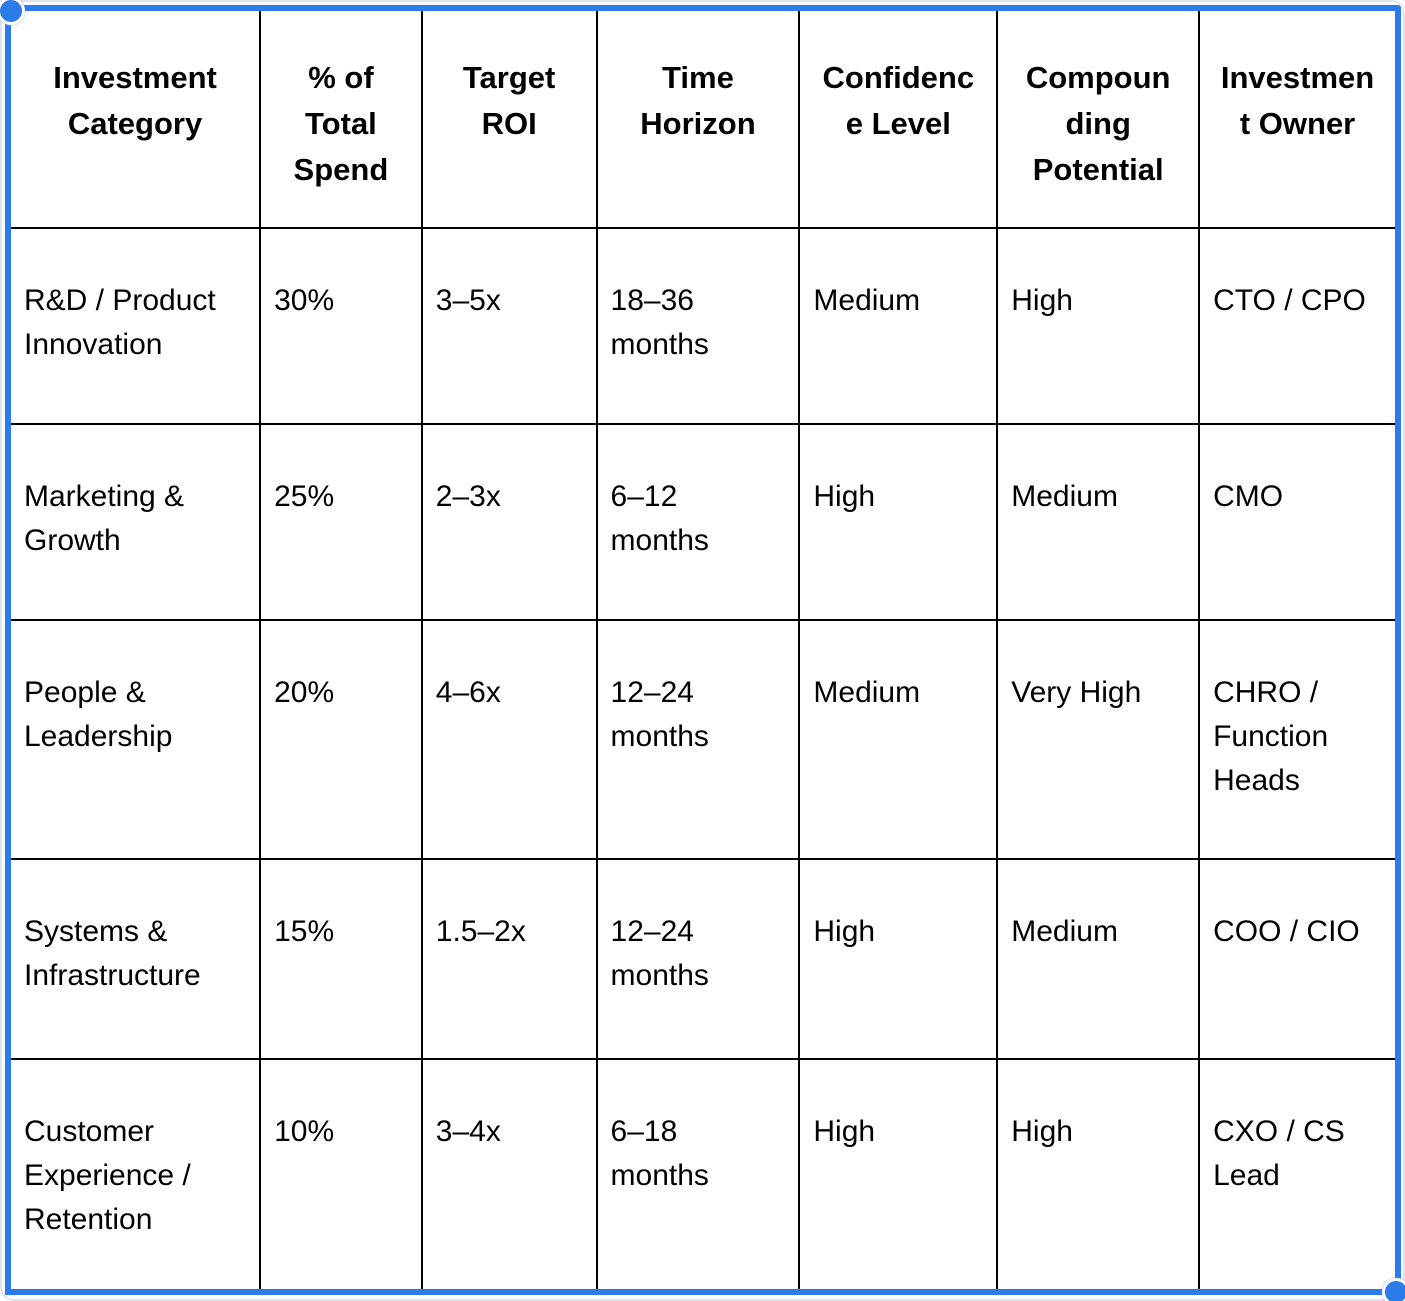 The height and width of the screenshot is (1301, 1405). I want to click on cell-time-horizon: 6–12 months, so click(698, 522).